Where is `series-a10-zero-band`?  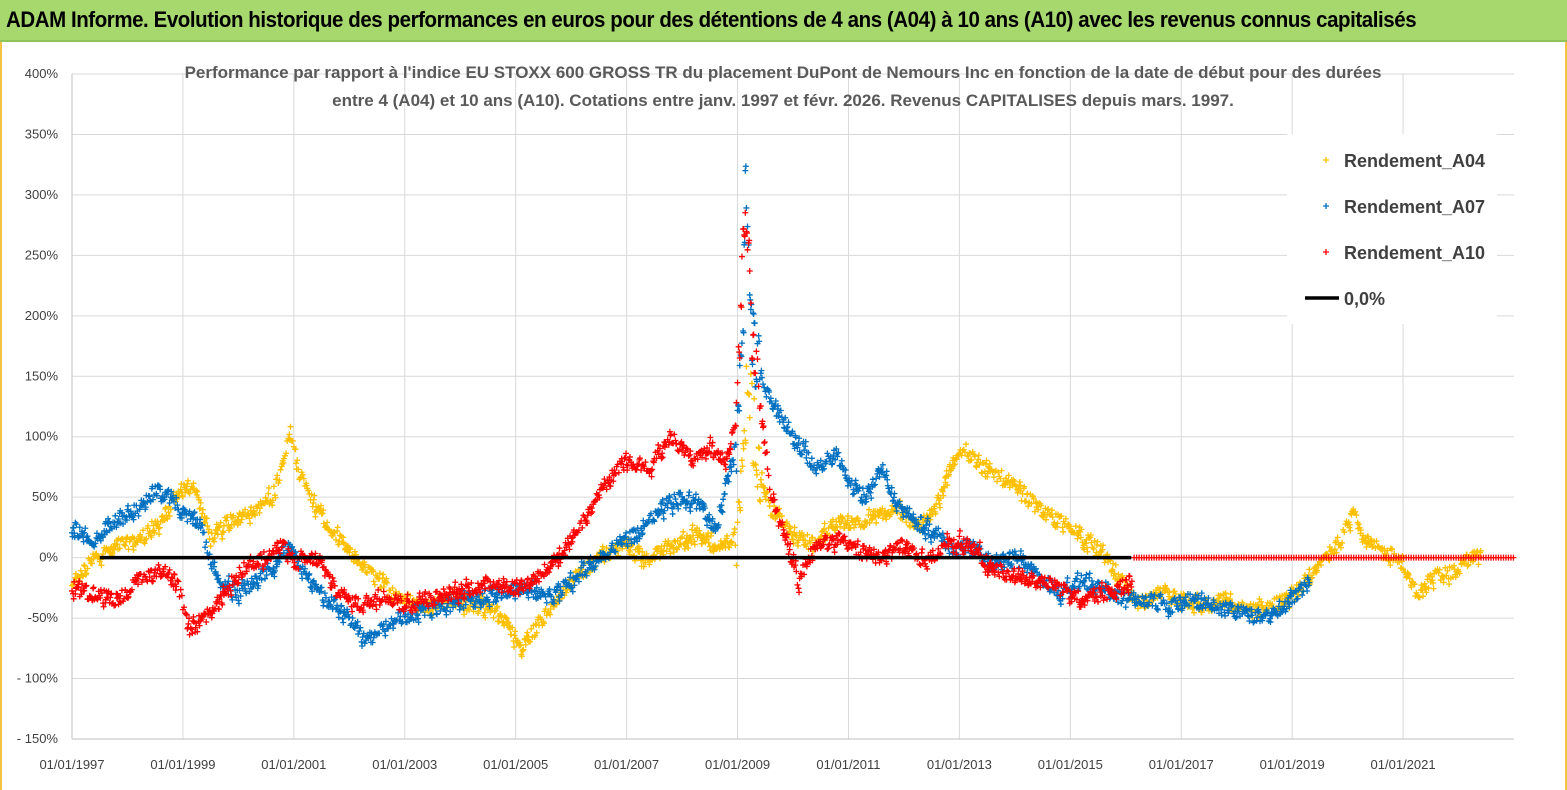
series-a10-zero-band is located at coordinates (1324, 557).